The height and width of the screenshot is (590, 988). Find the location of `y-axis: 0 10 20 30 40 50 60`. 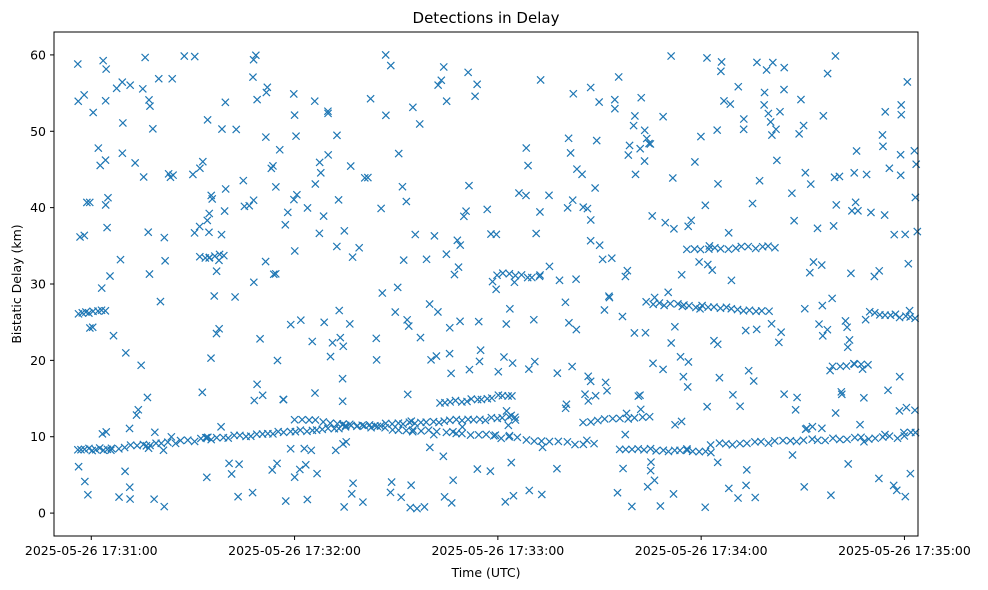

y-axis: 0 10 20 30 40 50 60 is located at coordinates (42, 284).